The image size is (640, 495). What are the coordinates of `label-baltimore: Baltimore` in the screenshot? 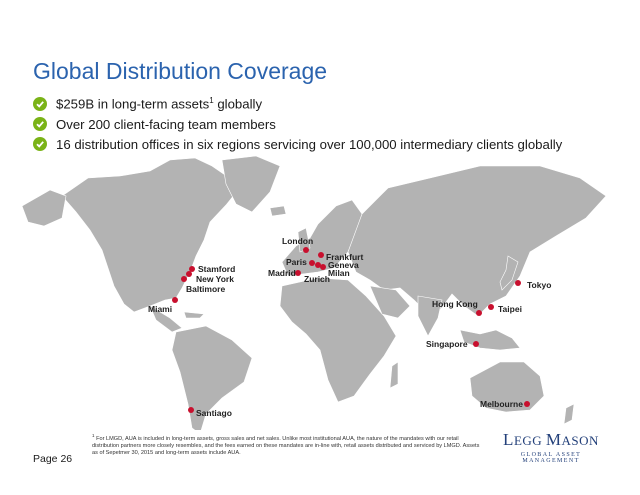 It's located at (205, 289).